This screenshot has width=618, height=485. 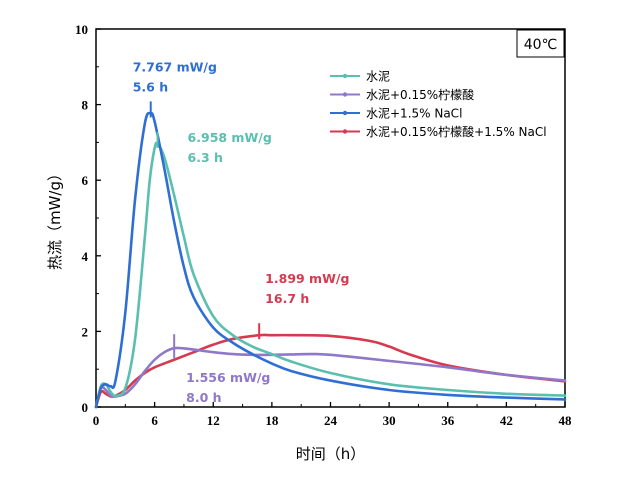 I want to click on x-tick-label: 18, so click(x=272, y=420).